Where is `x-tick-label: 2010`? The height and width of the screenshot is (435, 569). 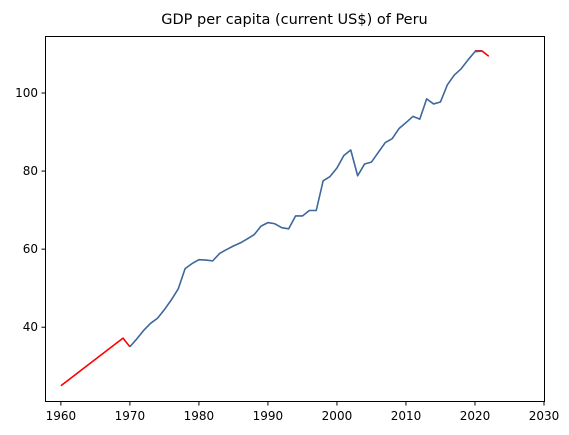
x-tick-label: 2010 is located at coordinates (406, 416).